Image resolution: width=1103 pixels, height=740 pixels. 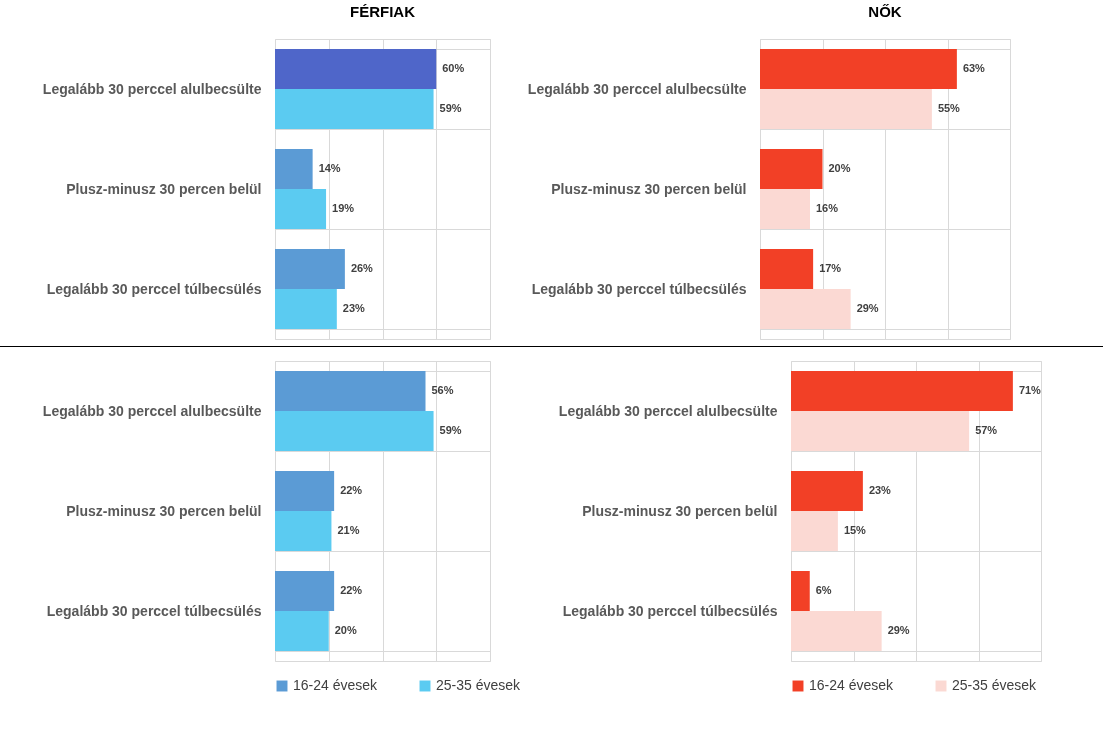 What do you see at coordinates (974, 68) in the screenshot?
I see `data-label: 63%` at bounding box center [974, 68].